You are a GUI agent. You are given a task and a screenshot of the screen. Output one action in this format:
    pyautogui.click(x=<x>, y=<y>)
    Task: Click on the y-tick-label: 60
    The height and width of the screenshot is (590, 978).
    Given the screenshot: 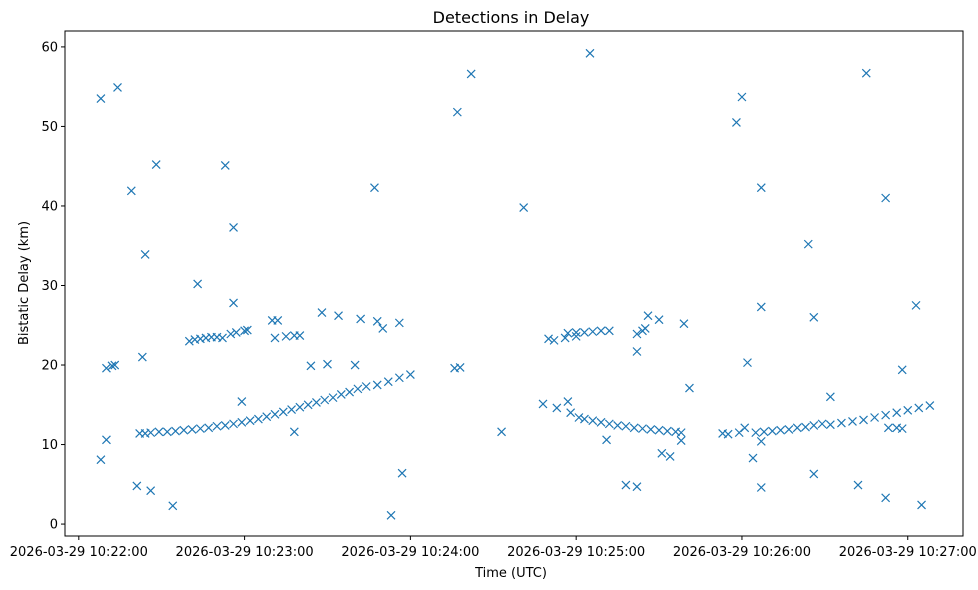 What is the action you would take?
    pyautogui.click(x=49, y=47)
    